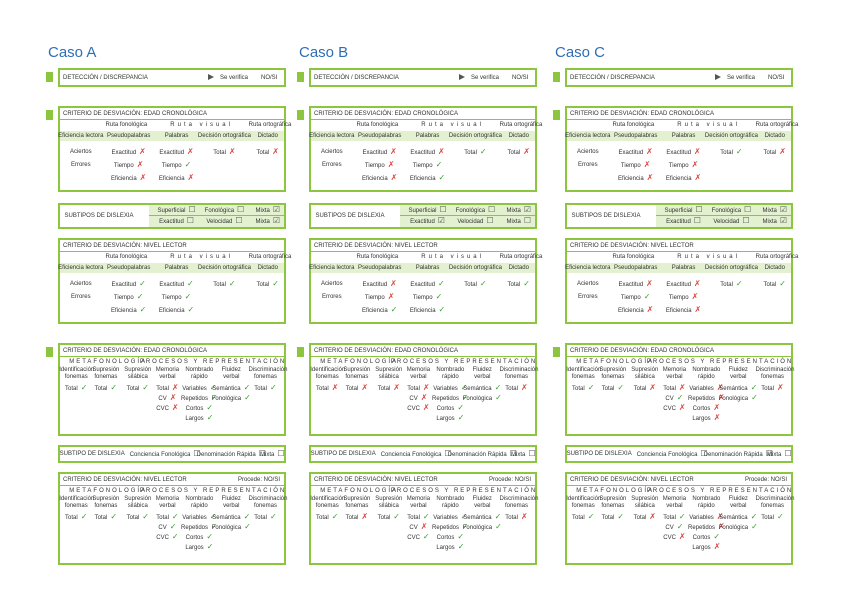 This screenshot has width=848, height=599. What do you see at coordinates (509, 480) in the screenshot?
I see `procede: Procede: NO/SI` at bounding box center [509, 480].